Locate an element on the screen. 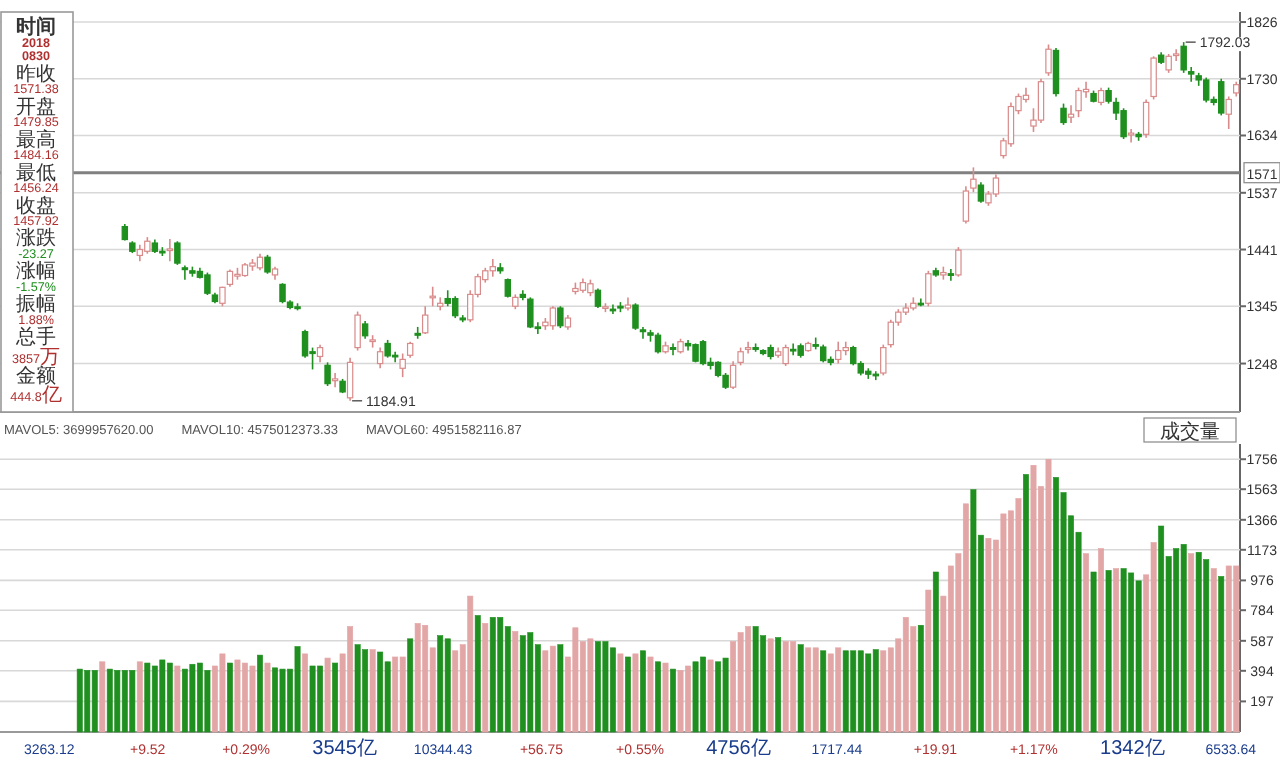  text: 昨收 is located at coordinates (36, 73).